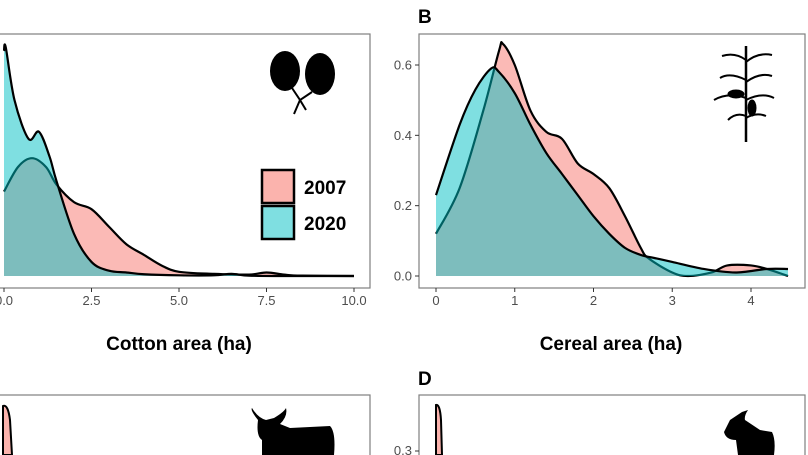 This screenshot has height=455, width=808. I want to click on legend-swatch-2020, so click(278, 222).